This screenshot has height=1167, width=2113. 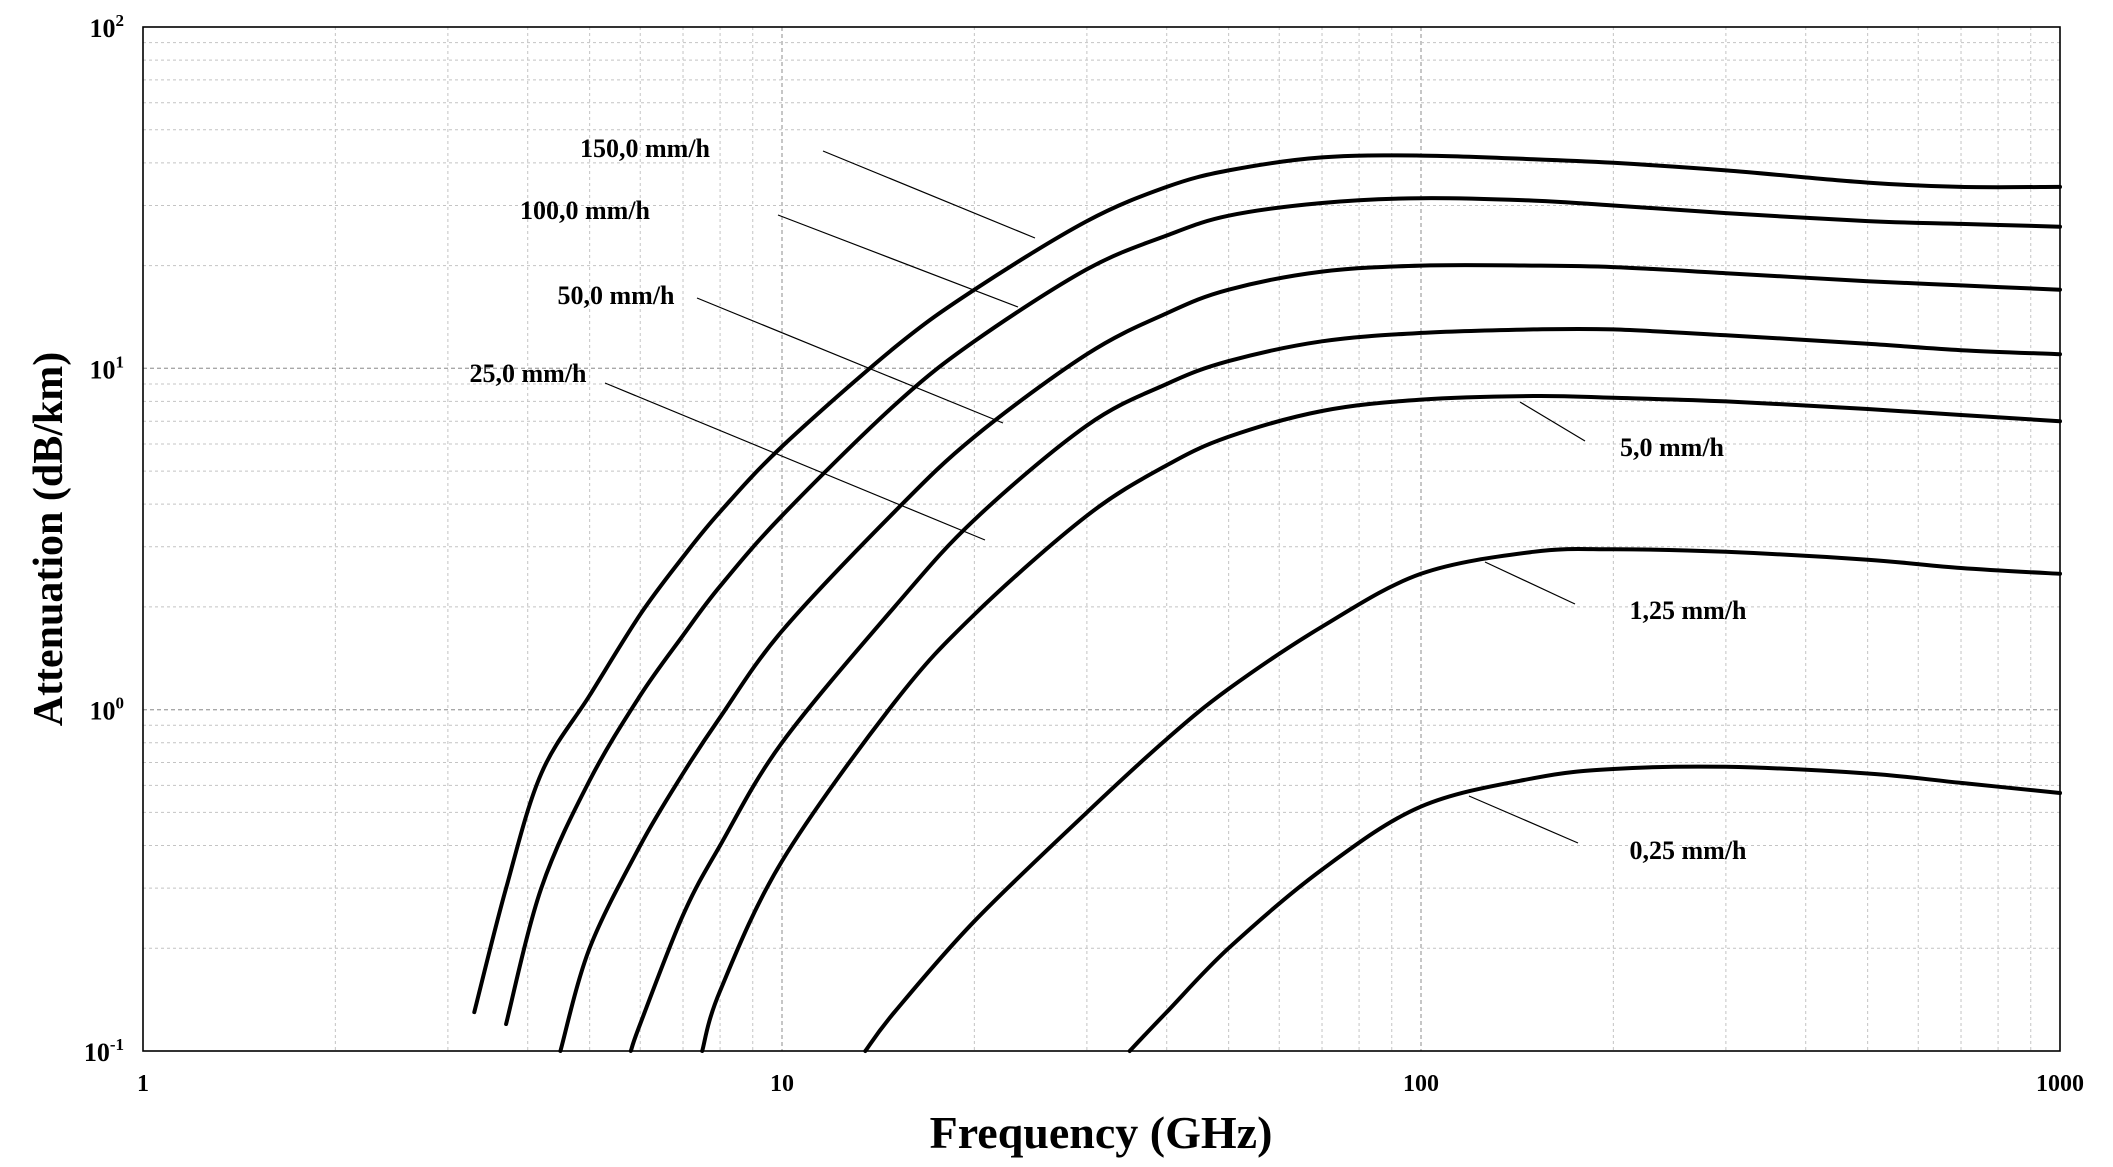 I want to click on curve-label: 50,0 mm/h, so click(x=617, y=295).